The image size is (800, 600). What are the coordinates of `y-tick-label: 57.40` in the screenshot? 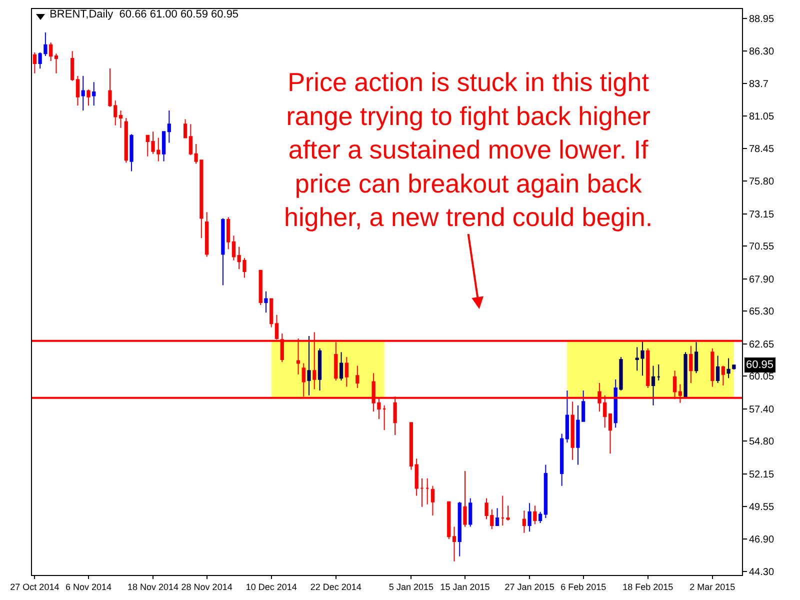 It's located at (761, 410).